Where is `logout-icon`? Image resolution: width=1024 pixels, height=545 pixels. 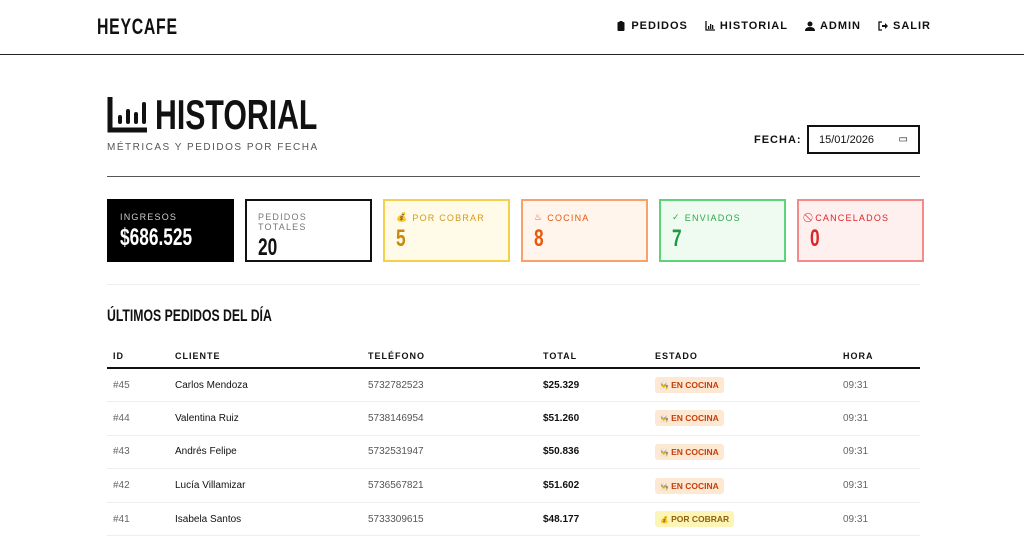
logout-icon is located at coordinates (883, 26).